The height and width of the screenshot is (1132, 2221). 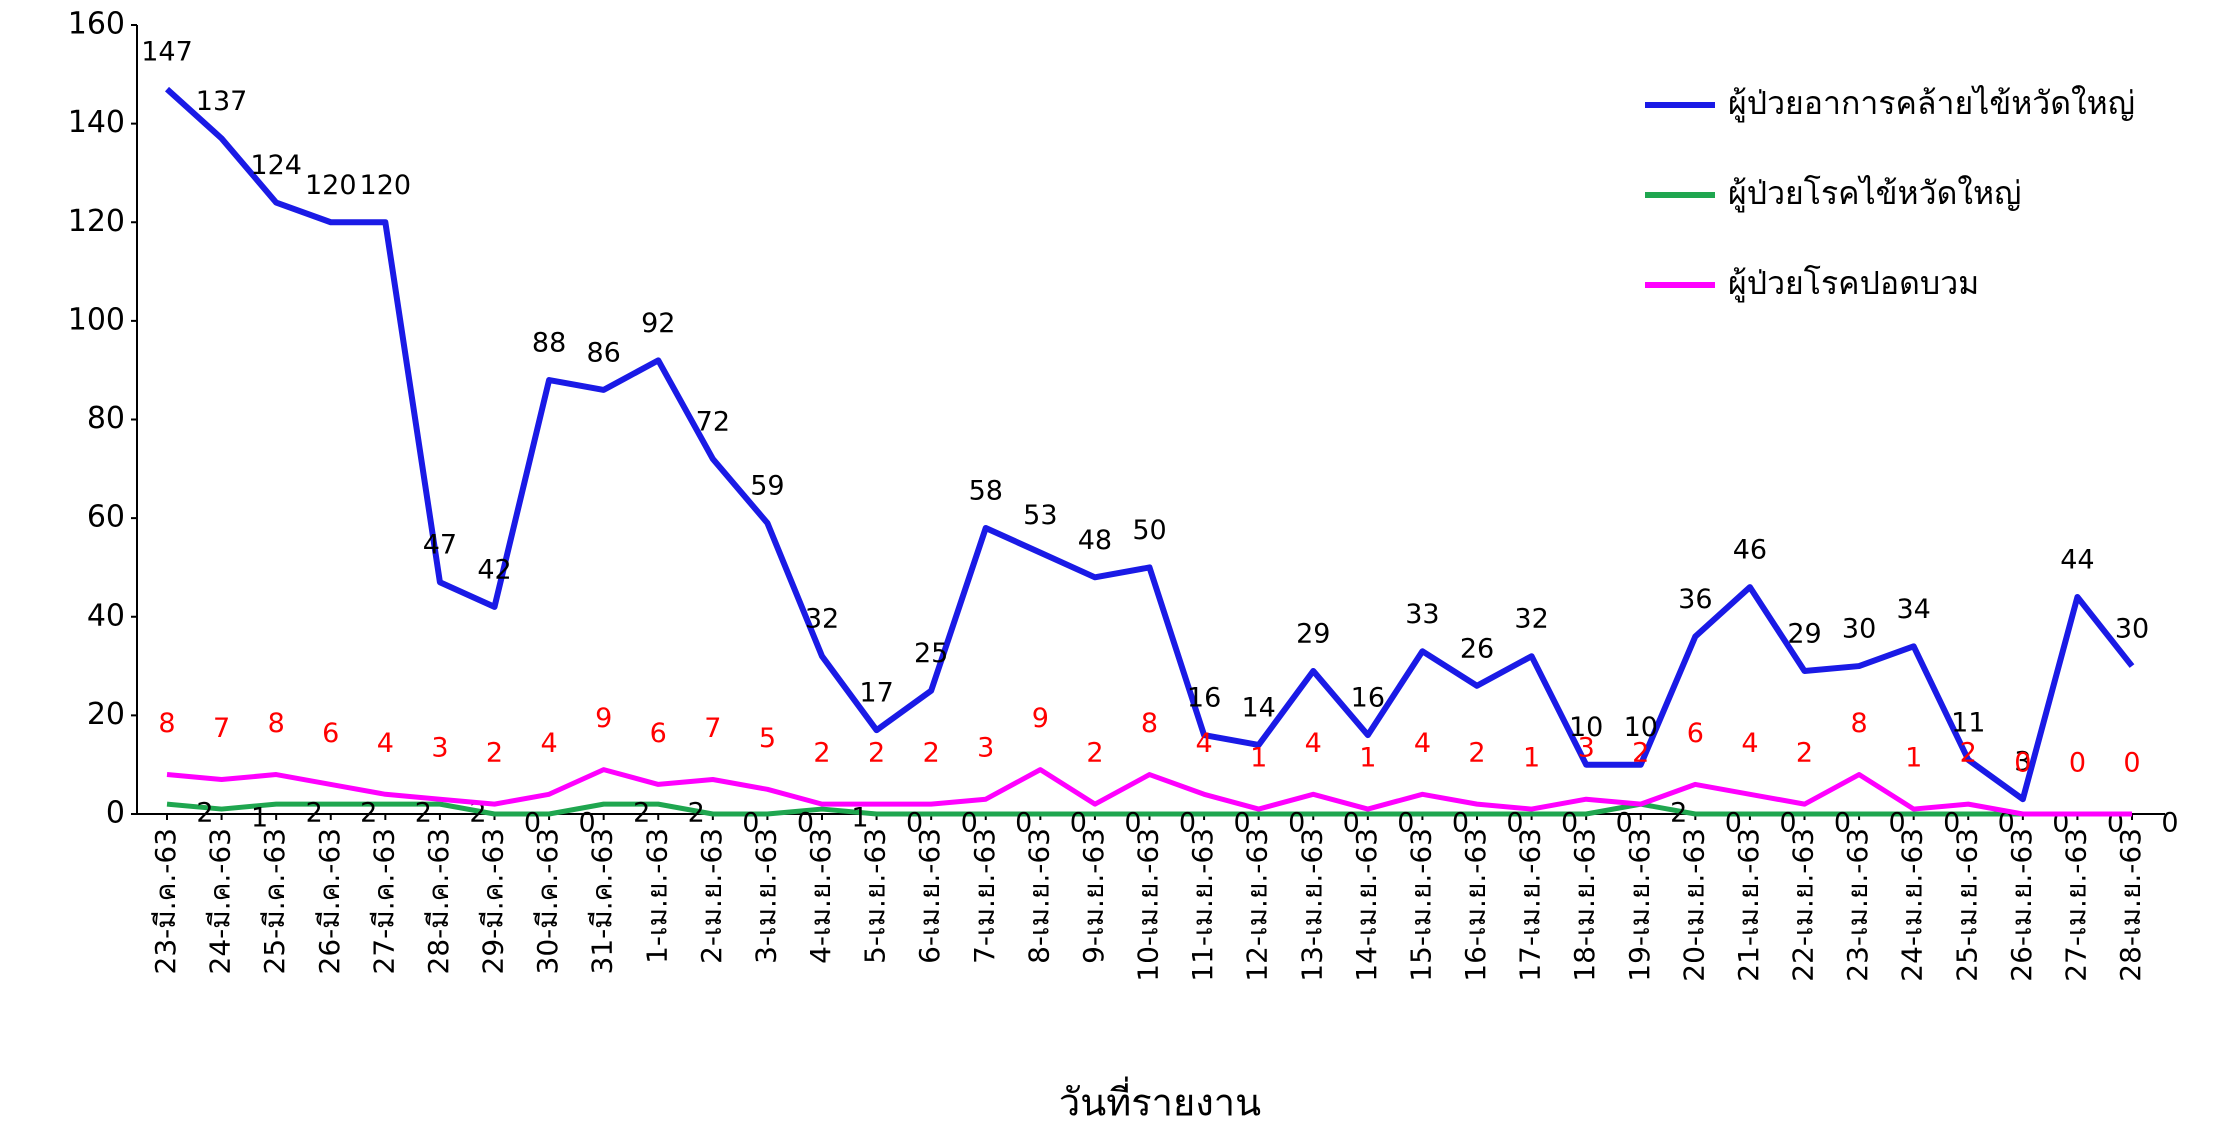 What do you see at coordinates (1149, 530) in the screenshot?
I see `data-label: 50` at bounding box center [1149, 530].